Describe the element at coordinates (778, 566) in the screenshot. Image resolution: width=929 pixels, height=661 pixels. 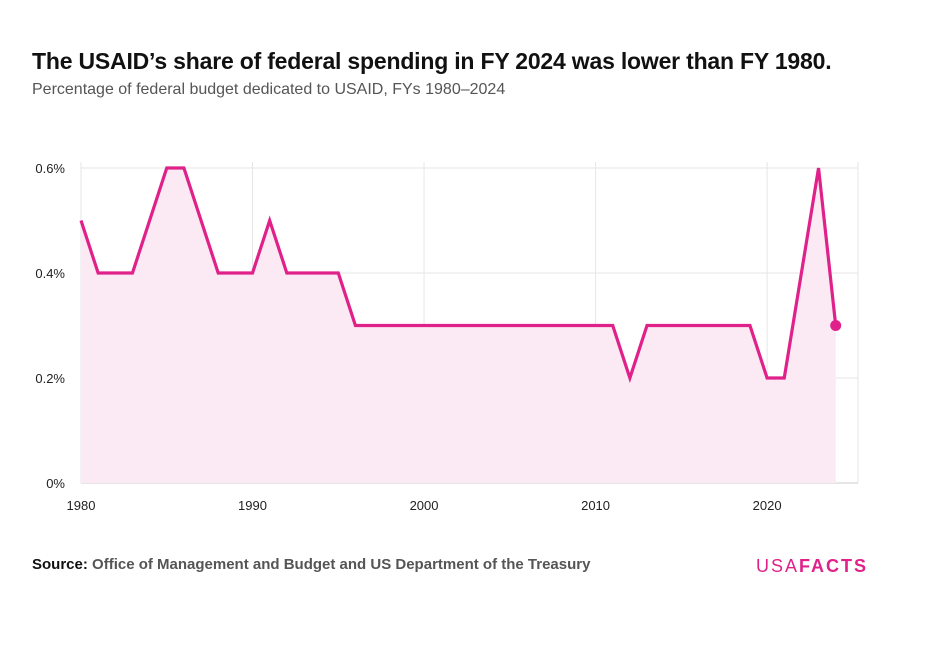
I see `logo-text-usa: USA` at that location.